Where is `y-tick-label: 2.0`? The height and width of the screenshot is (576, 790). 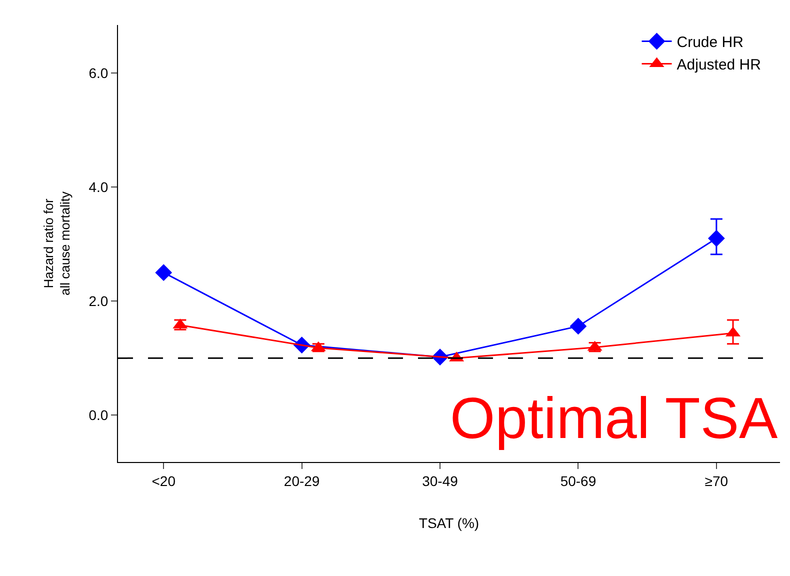
y-tick-label: 2.0 is located at coordinates (98, 301).